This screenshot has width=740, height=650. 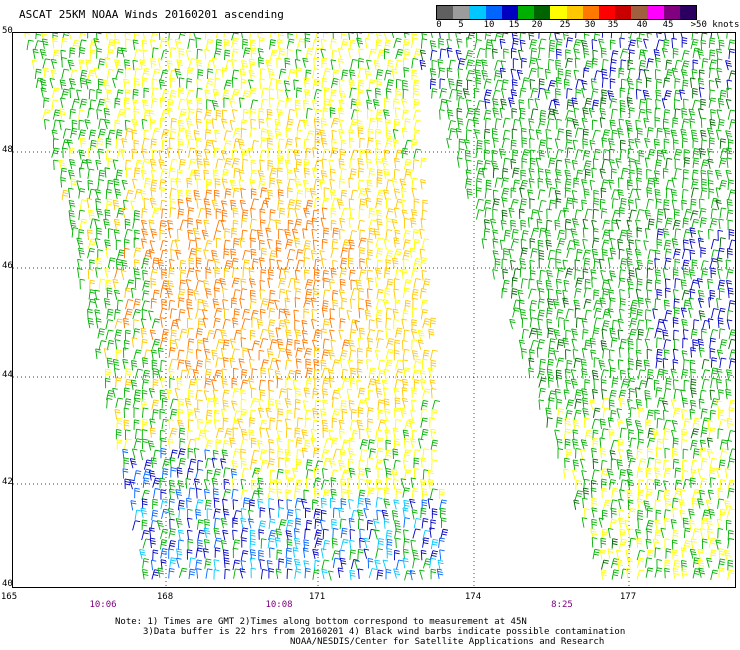 I want to click on legend-label: 20, so click(x=537, y=25).